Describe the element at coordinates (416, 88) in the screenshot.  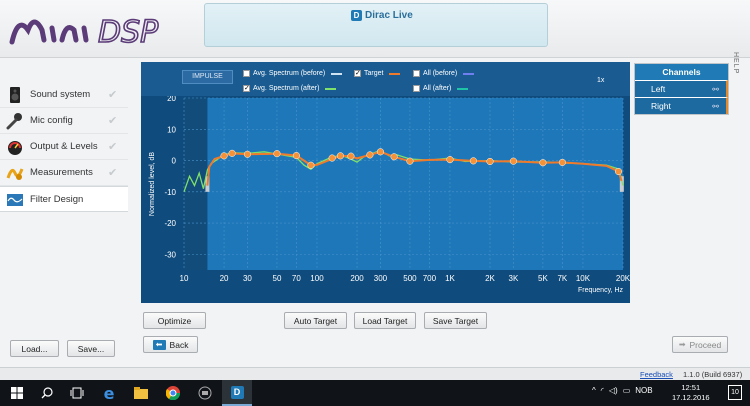
I see `all-after-checkbox` at that location.